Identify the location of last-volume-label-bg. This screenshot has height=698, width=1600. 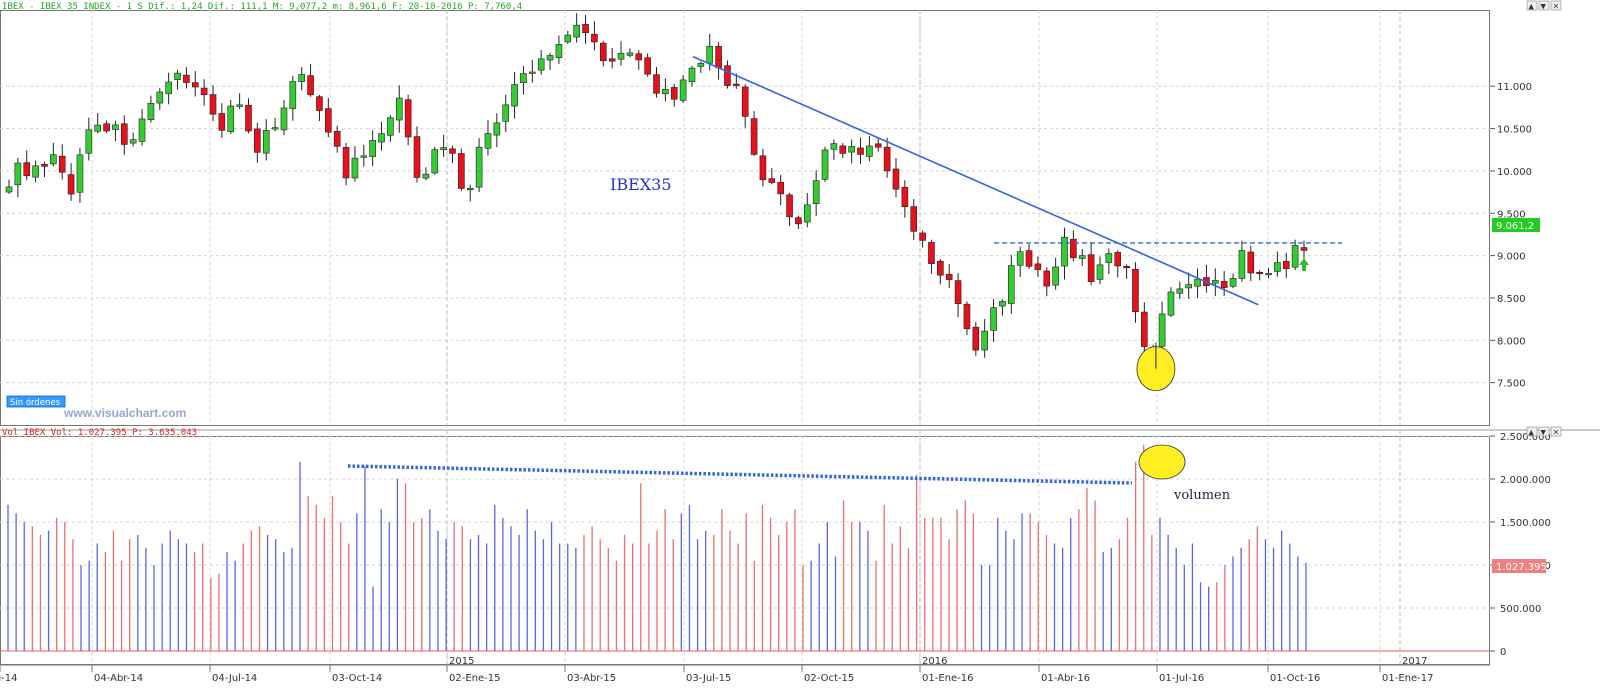
(1519, 566).